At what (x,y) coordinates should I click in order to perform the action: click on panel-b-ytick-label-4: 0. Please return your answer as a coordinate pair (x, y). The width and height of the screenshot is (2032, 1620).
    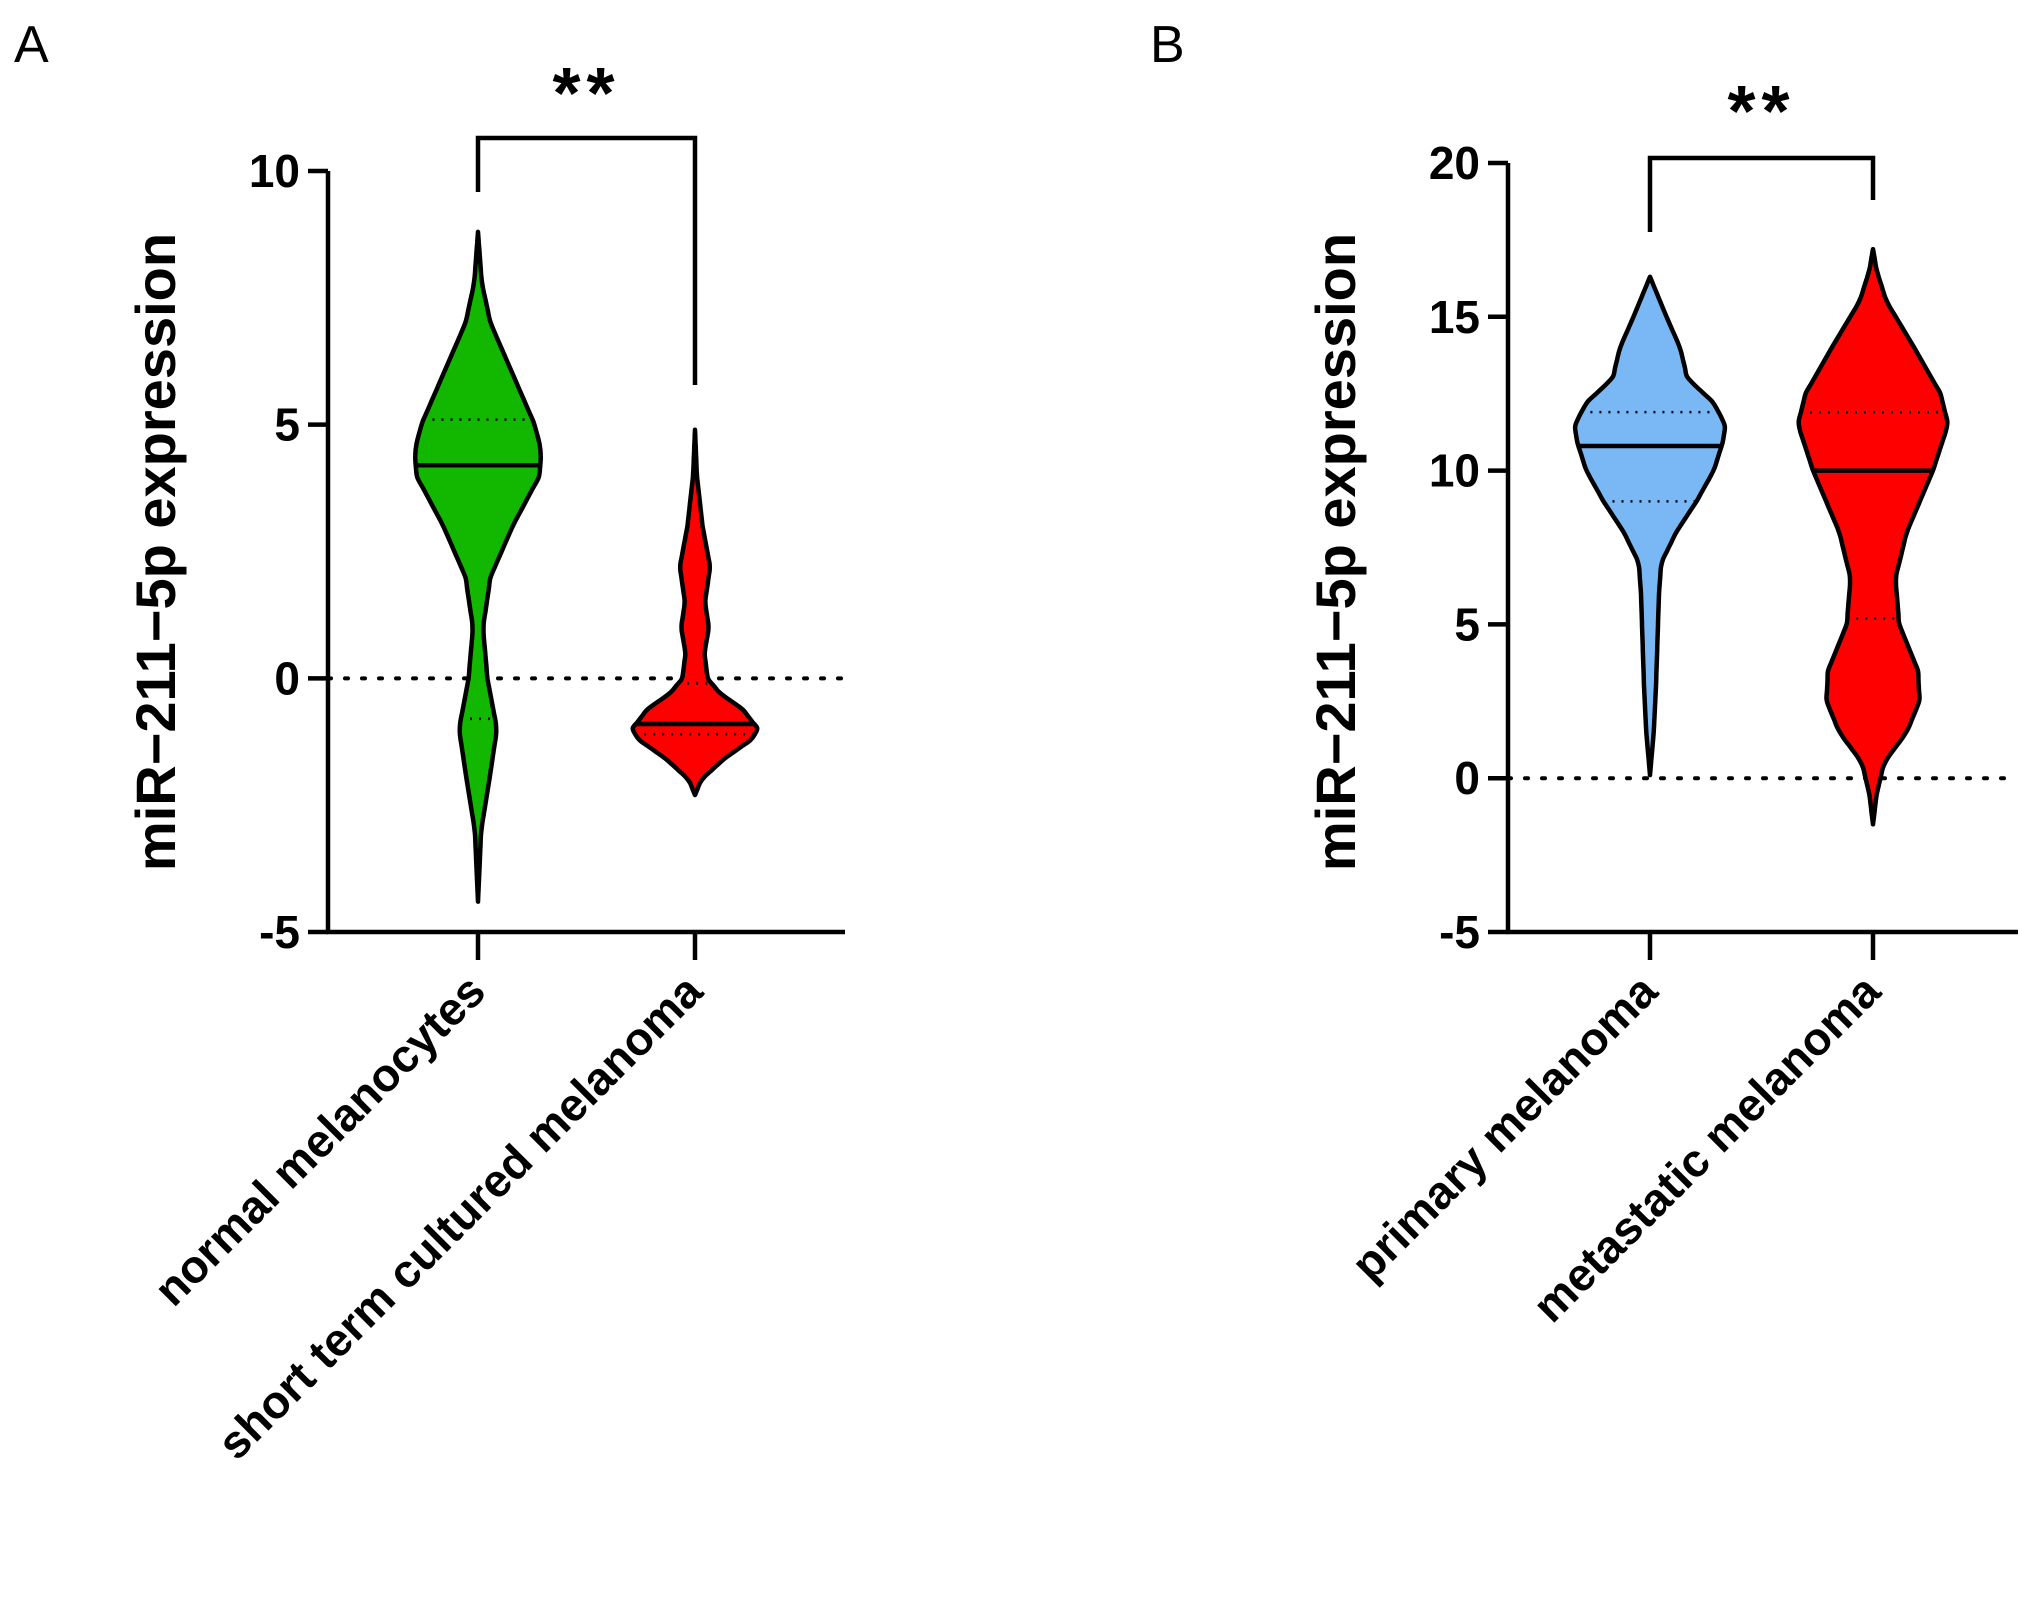
    Looking at the image, I should click on (1467, 778).